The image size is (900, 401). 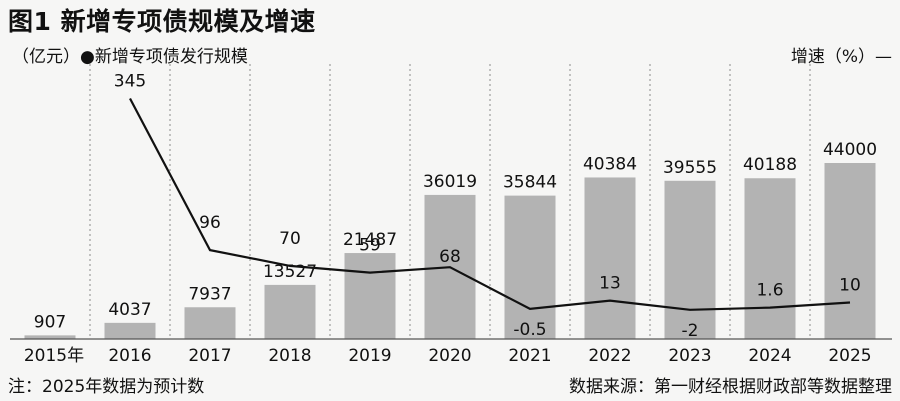 I want to click on bar-2016, so click(x=130, y=330).